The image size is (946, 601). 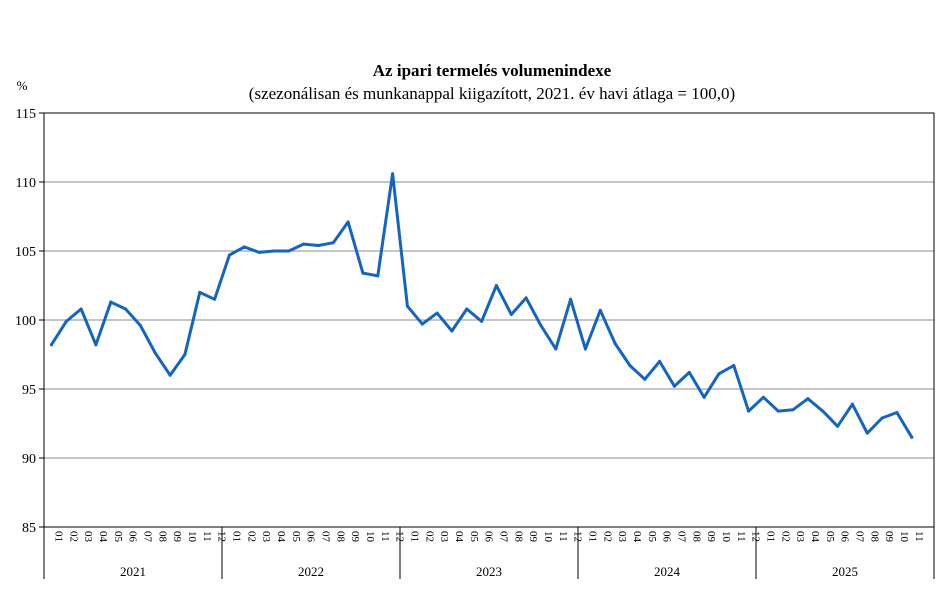 I want to click on x-year-label: 2021, so click(x=133, y=571).